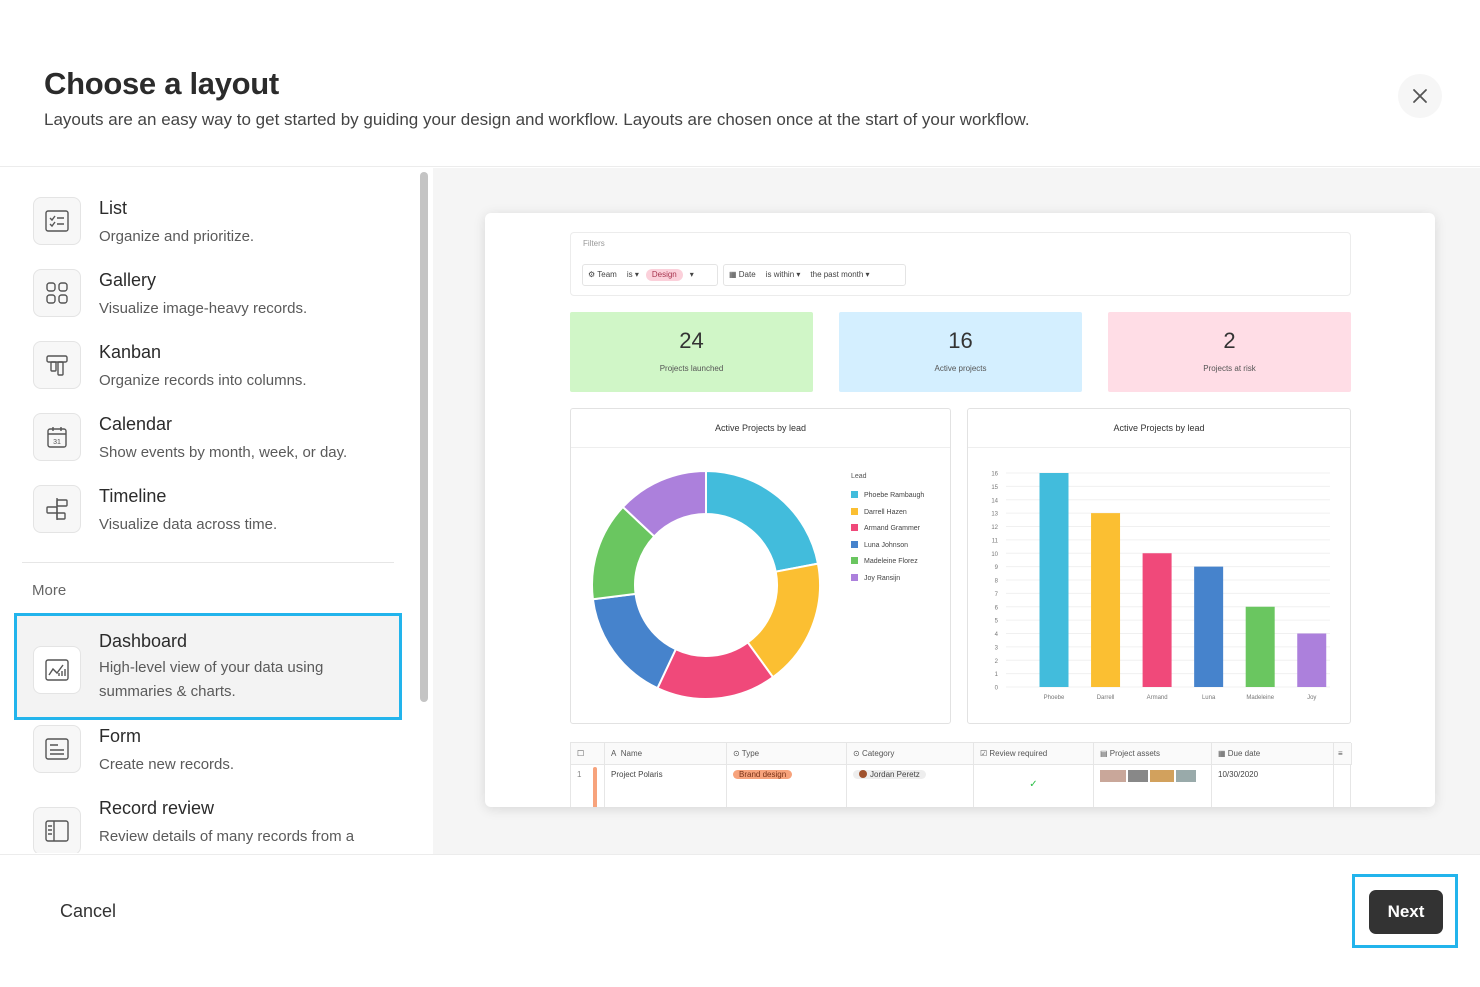  What do you see at coordinates (203, 308) in the screenshot?
I see `layout-option-desc: Visualize image-heavy records.` at bounding box center [203, 308].